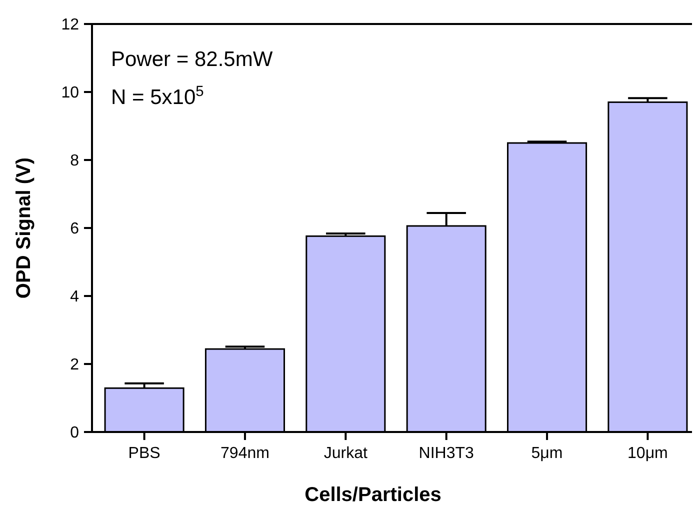 This screenshot has height=509, width=694. What do you see at coordinates (373, 495) in the screenshot?
I see `x-axis-title: Cells/Particles` at bounding box center [373, 495].